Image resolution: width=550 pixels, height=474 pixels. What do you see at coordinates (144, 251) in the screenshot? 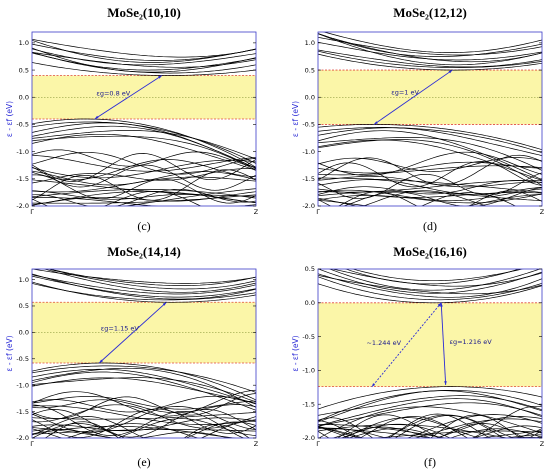
I see `panel-title: MoSe₂(14,14)` at bounding box center [144, 251].